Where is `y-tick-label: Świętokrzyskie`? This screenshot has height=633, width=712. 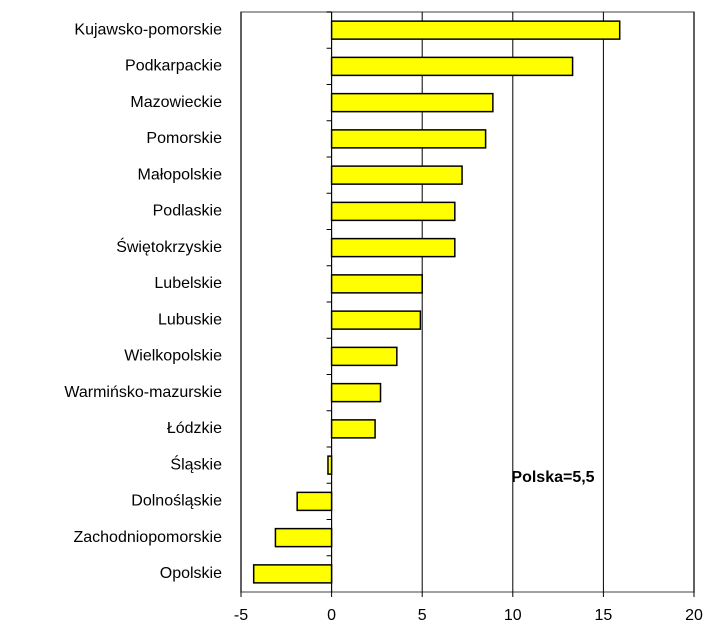 y-tick-label: Świętokrzyskie is located at coordinates (169, 246).